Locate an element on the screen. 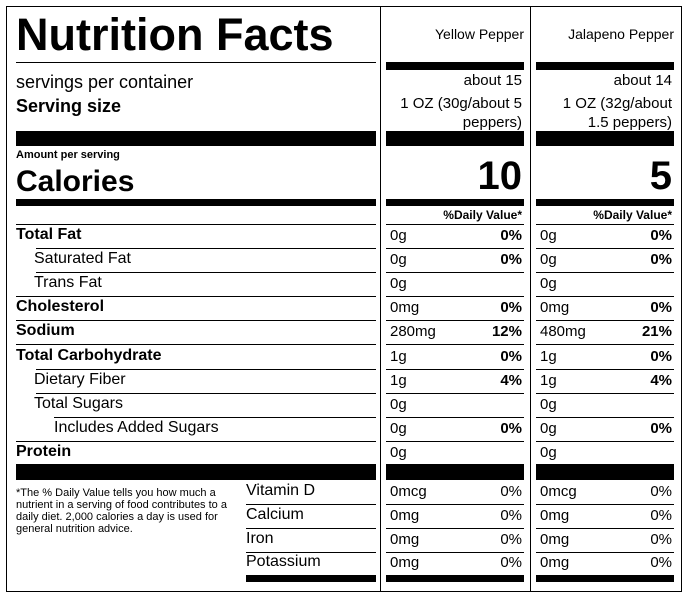 The height and width of the screenshot is (596, 688). row-label: Cholesterol is located at coordinates (60, 307).